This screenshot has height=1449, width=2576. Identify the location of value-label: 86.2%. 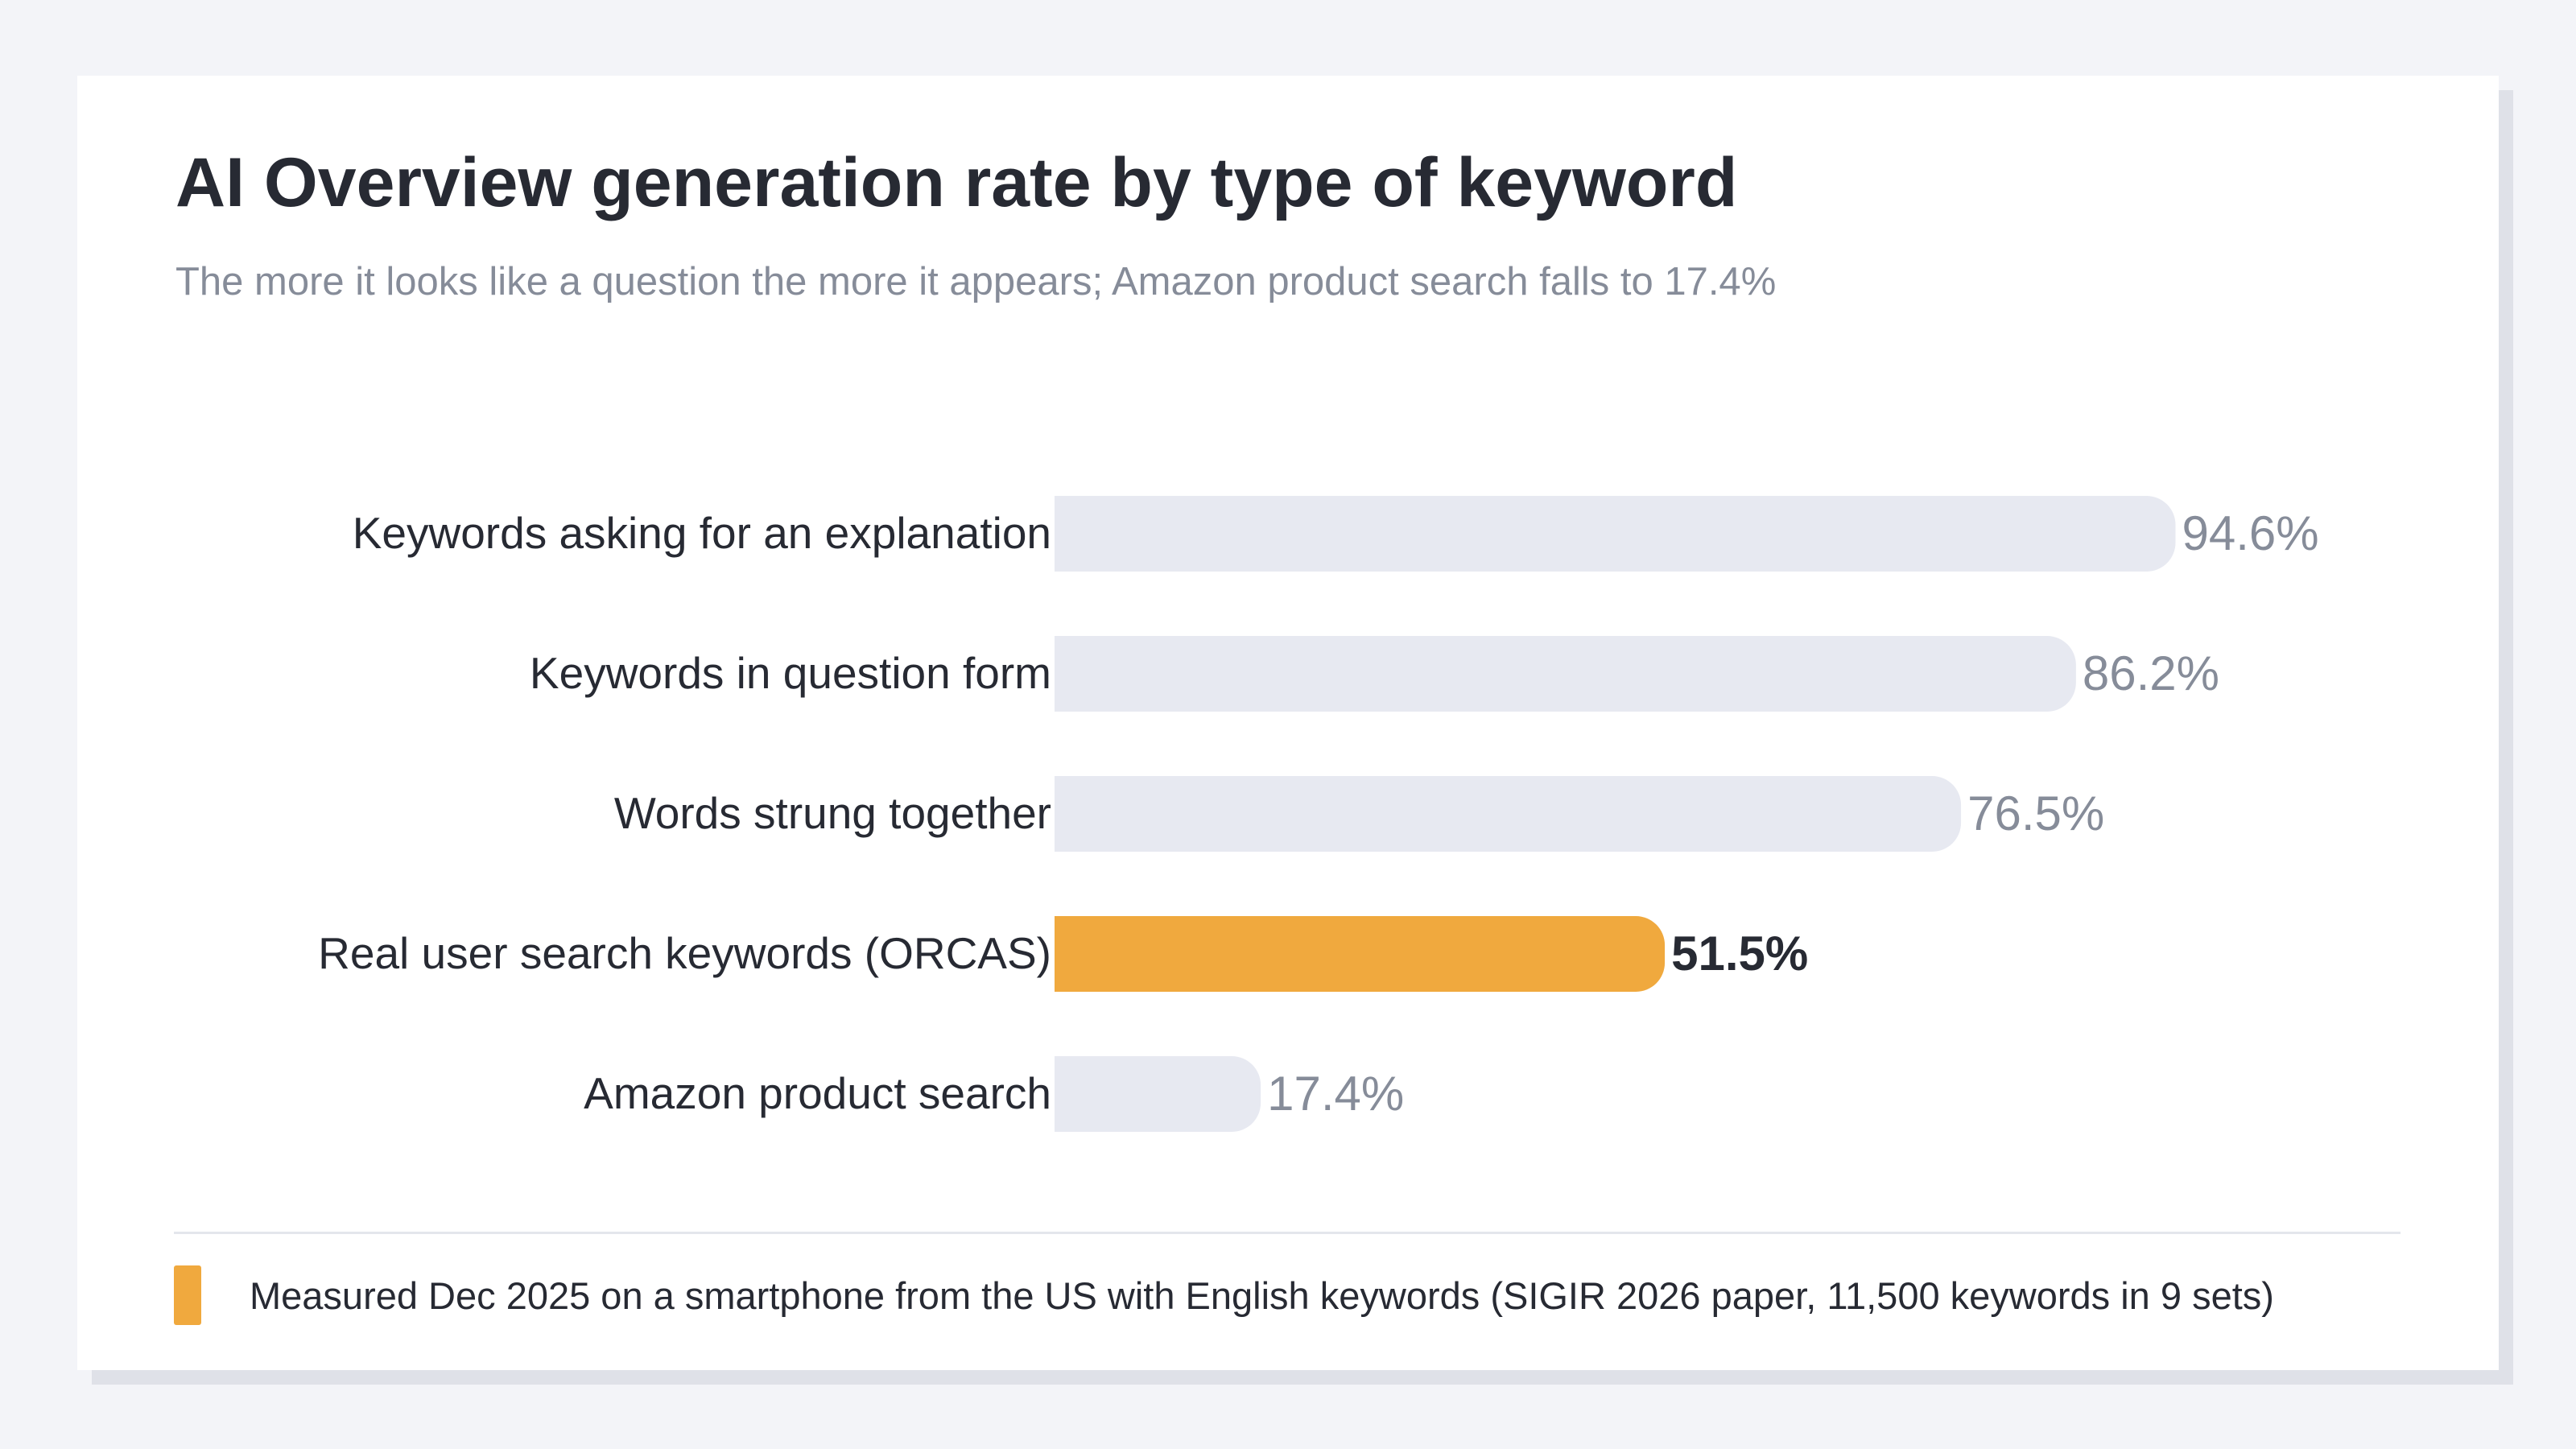
(2151, 673).